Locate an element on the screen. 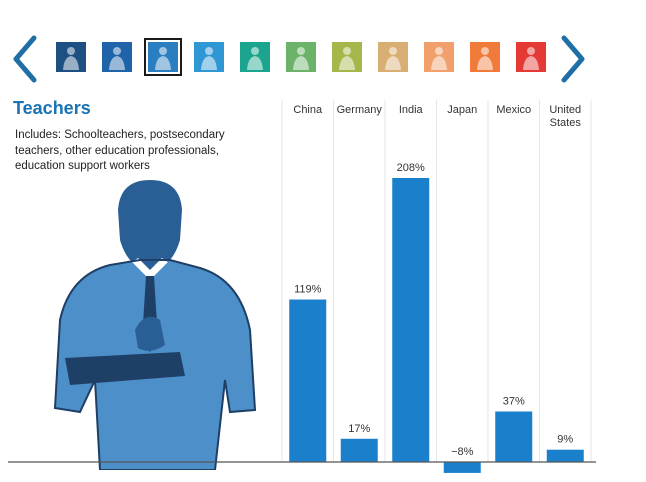 The width and height of the screenshot is (646, 482). head-shape is located at coordinates (150, 225).